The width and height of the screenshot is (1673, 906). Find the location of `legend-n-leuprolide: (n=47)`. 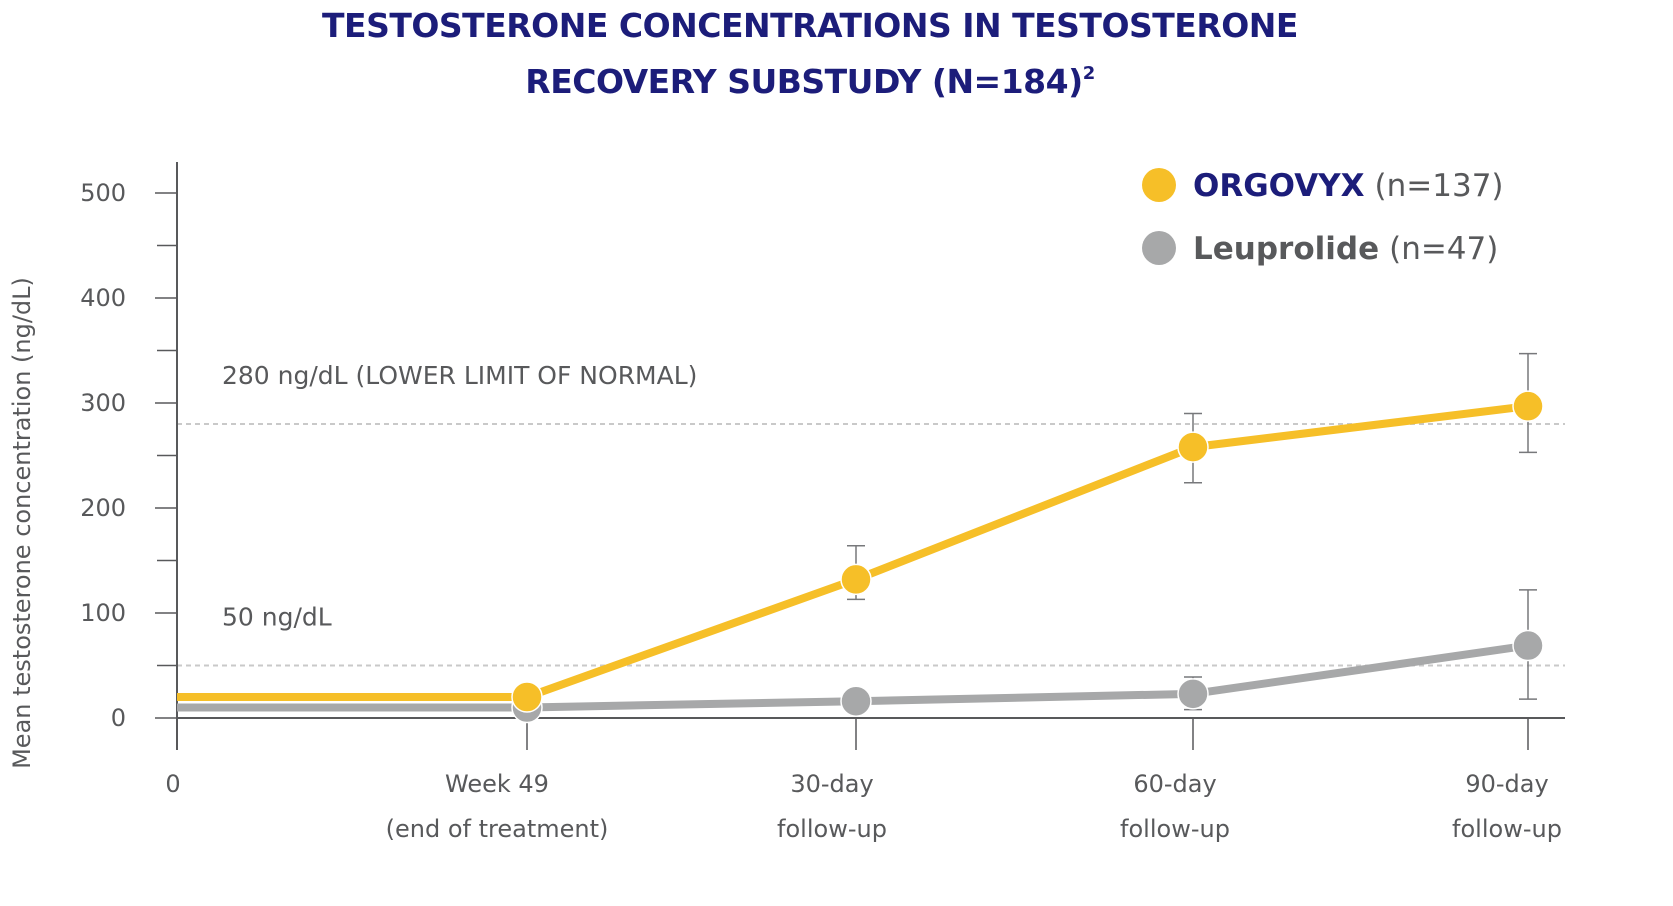

legend-n-leuprolide: (n=47) is located at coordinates (1443, 249).